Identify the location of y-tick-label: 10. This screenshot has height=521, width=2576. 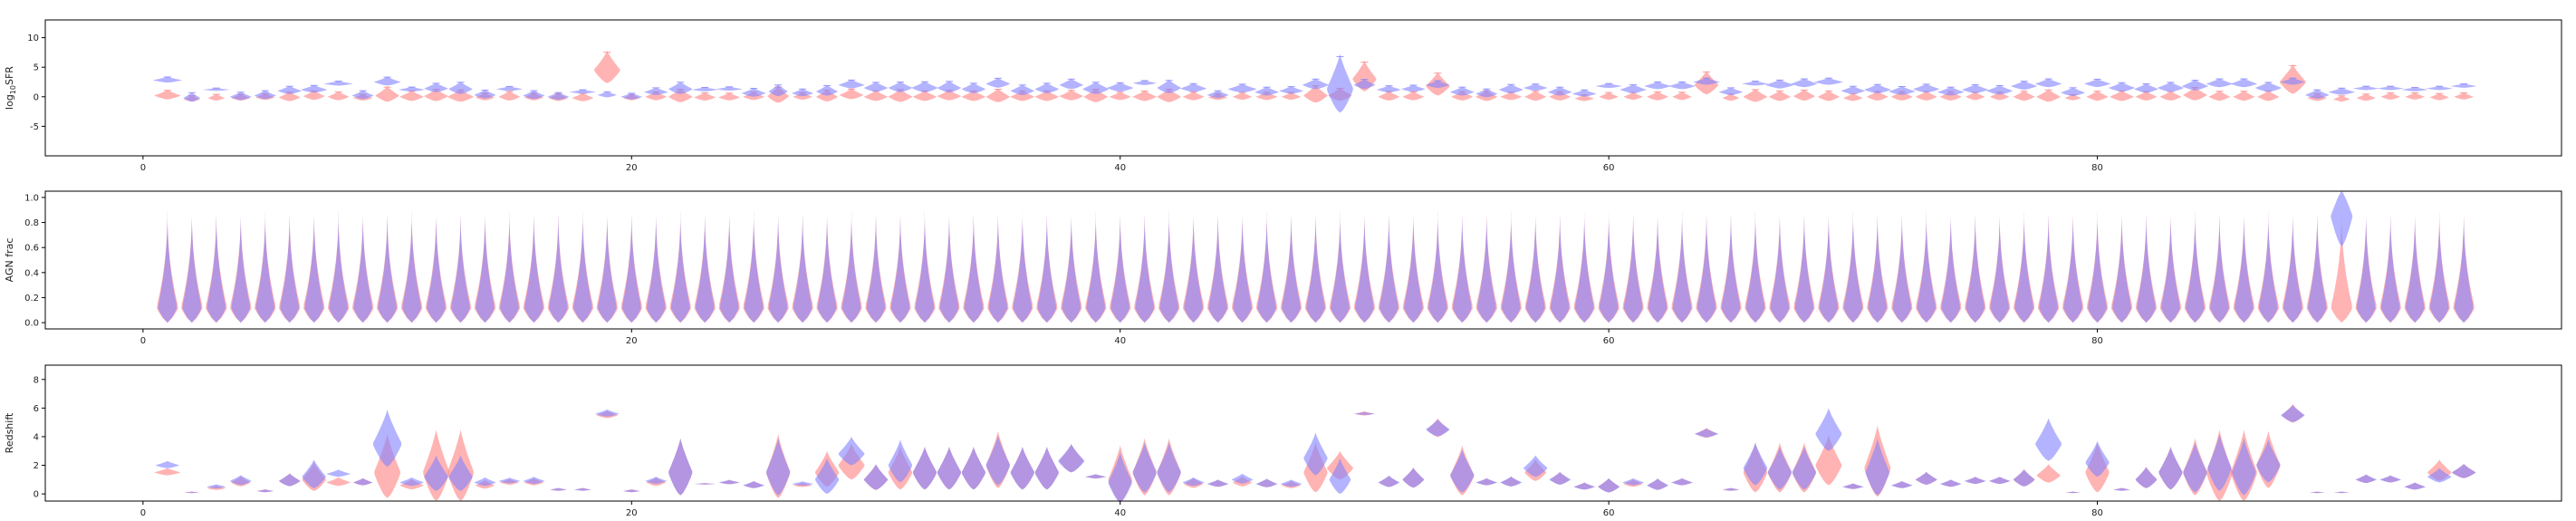
(33, 38).